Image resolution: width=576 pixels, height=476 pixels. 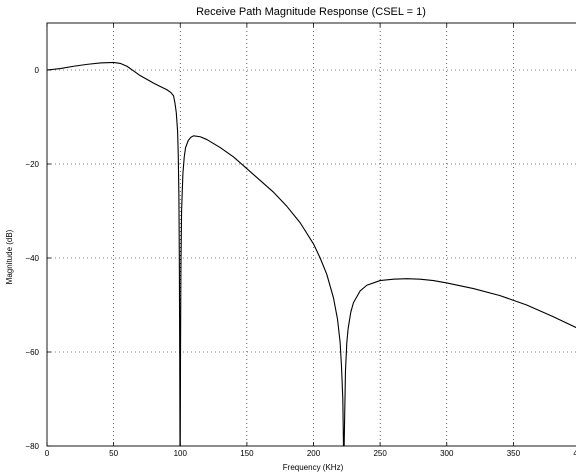 I want to click on x-tick-label: 250, so click(x=380, y=453).